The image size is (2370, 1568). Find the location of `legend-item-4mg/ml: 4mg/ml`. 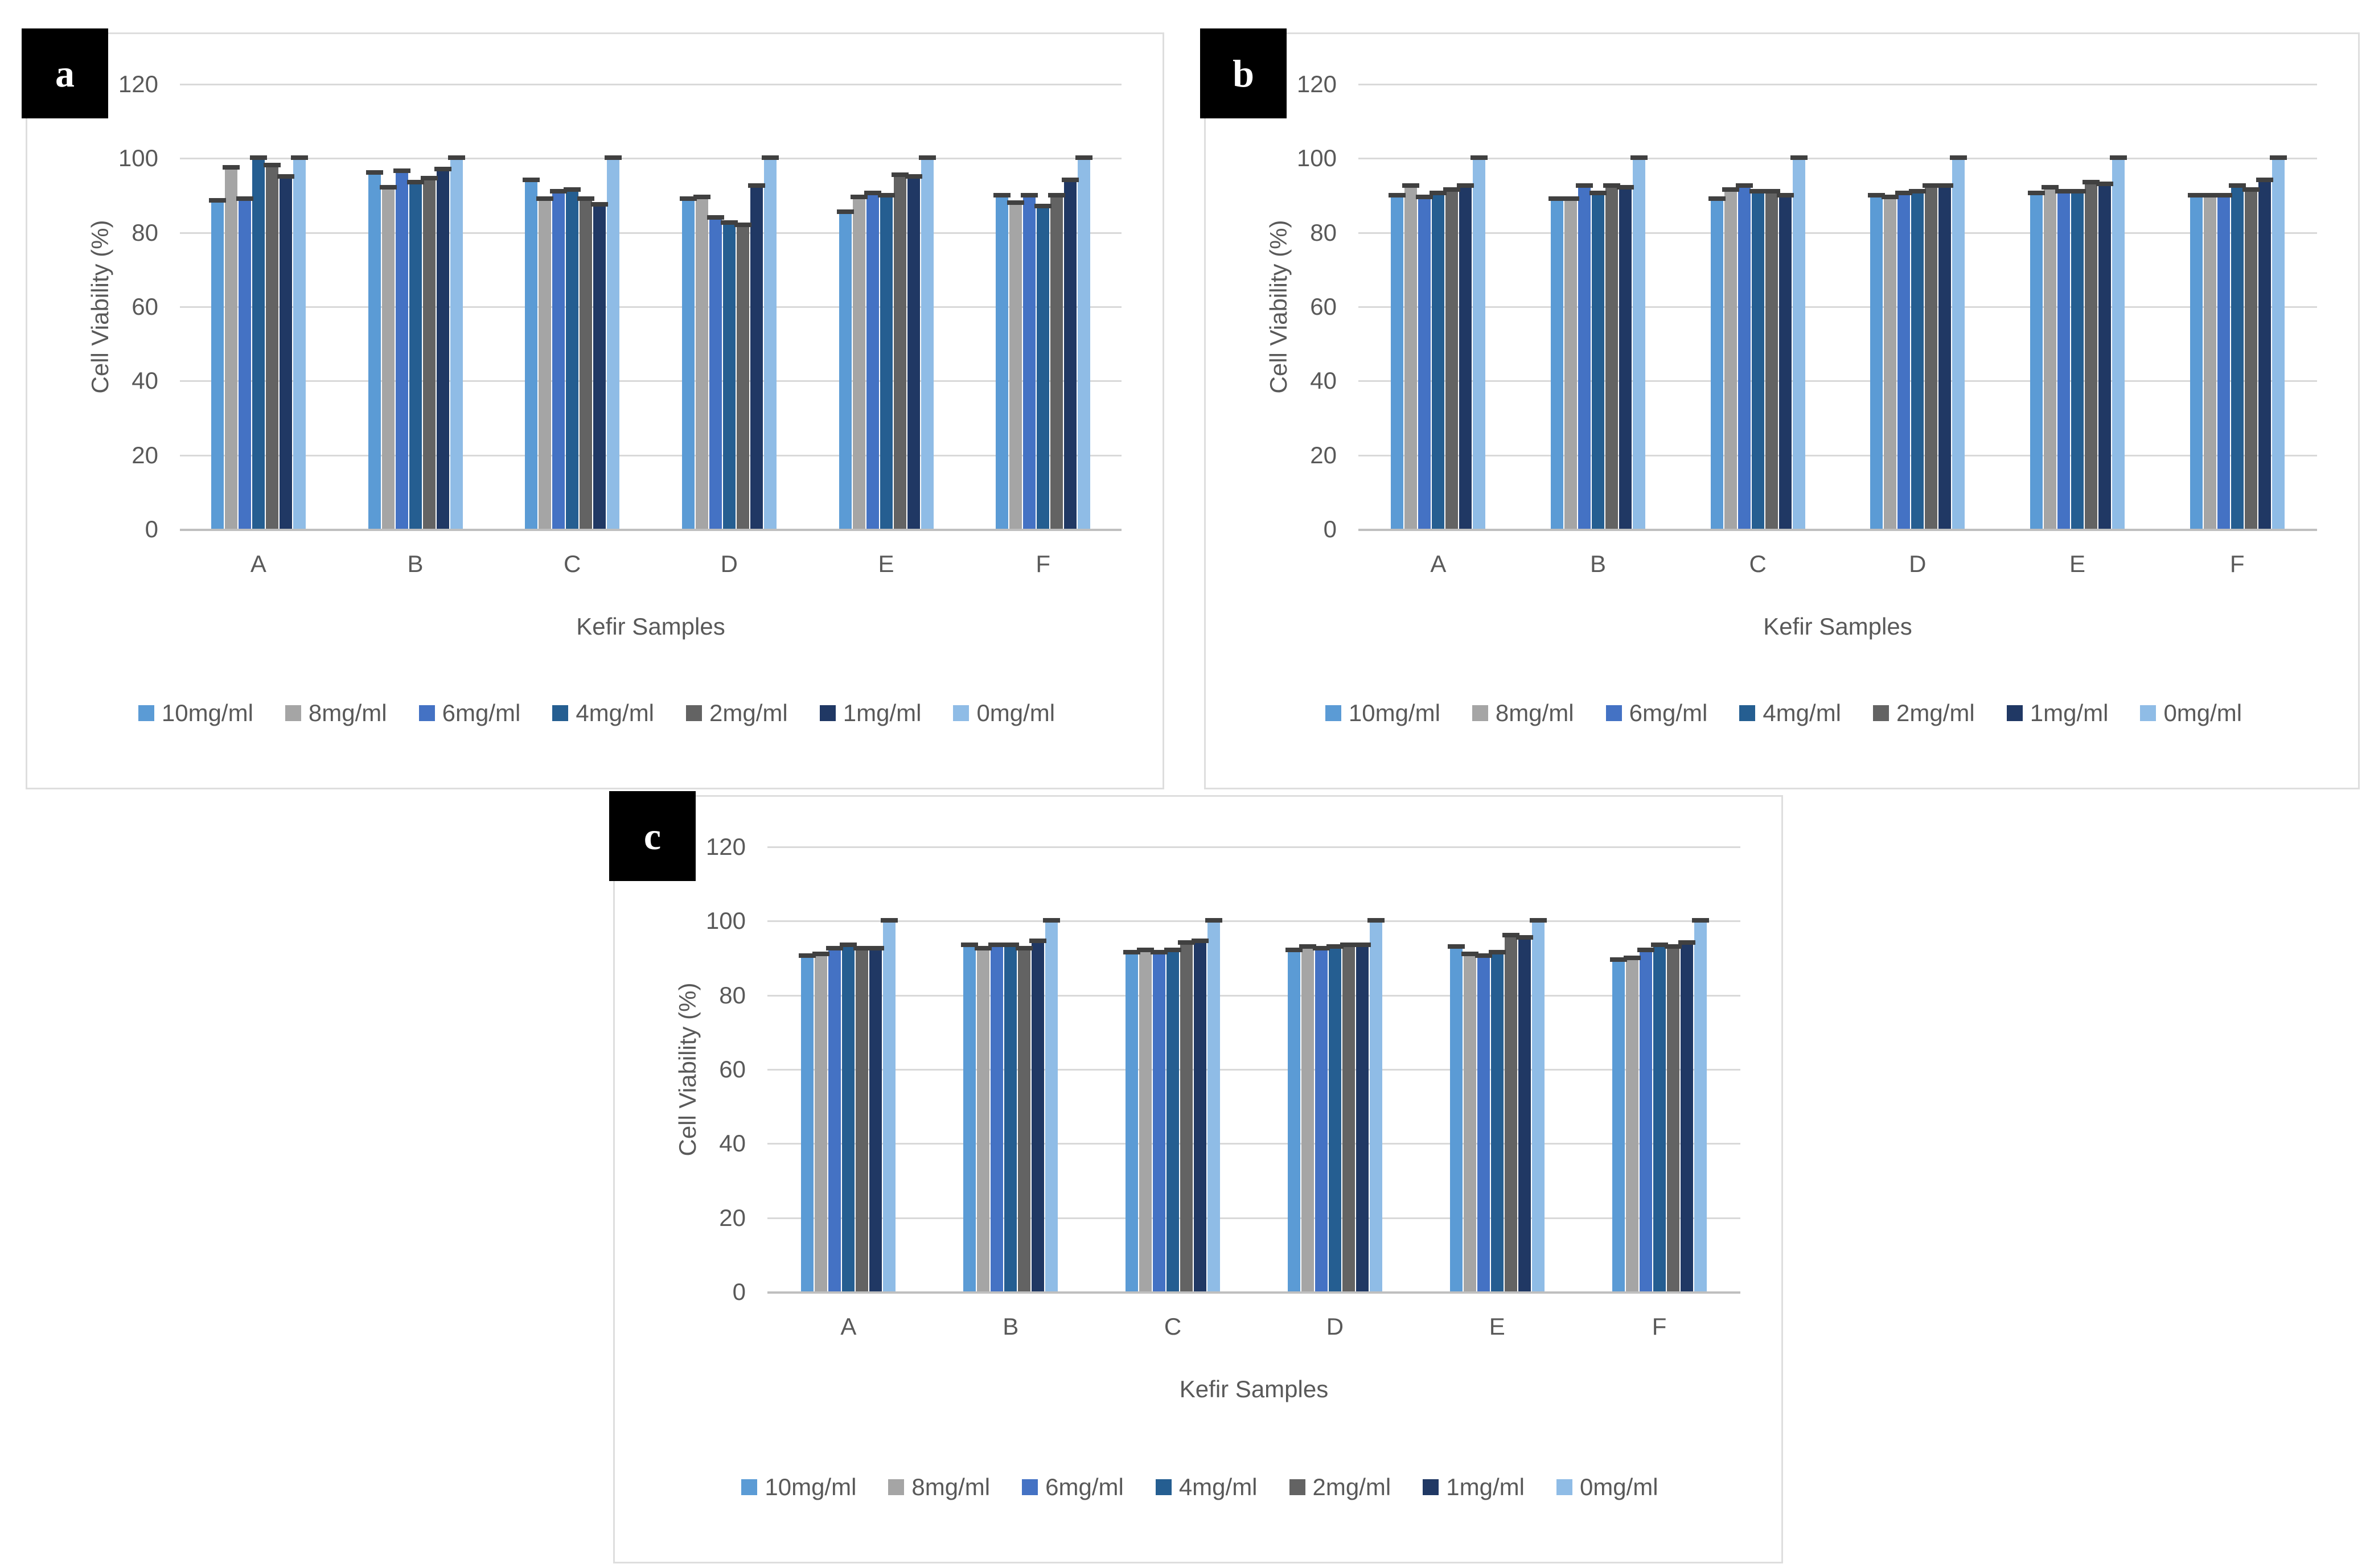

legend-item-4mg/ml: 4mg/ml is located at coordinates (1206, 1487).